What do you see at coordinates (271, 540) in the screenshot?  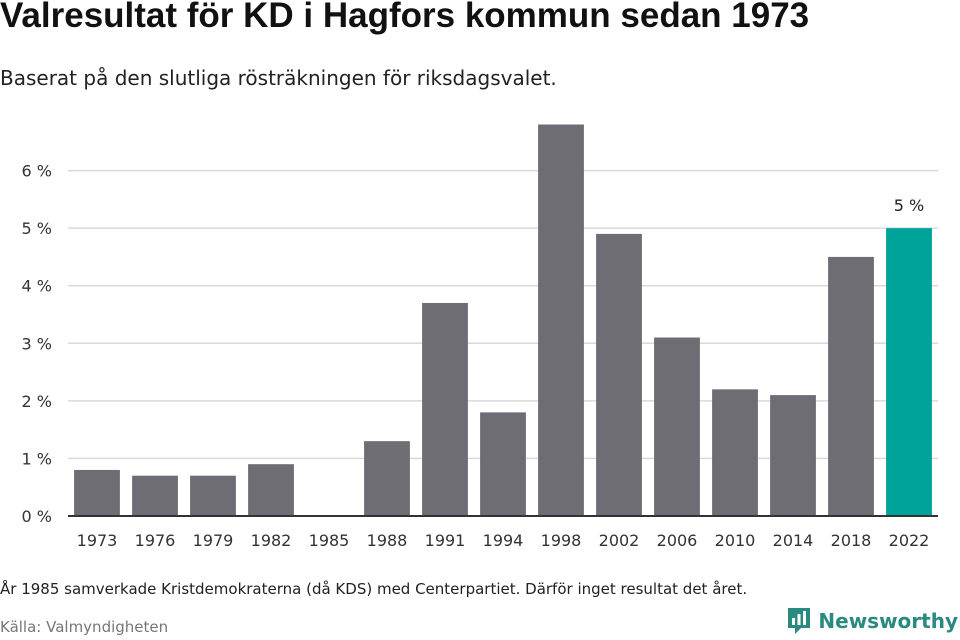 I see `x-tick-label: 1982` at bounding box center [271, 540].